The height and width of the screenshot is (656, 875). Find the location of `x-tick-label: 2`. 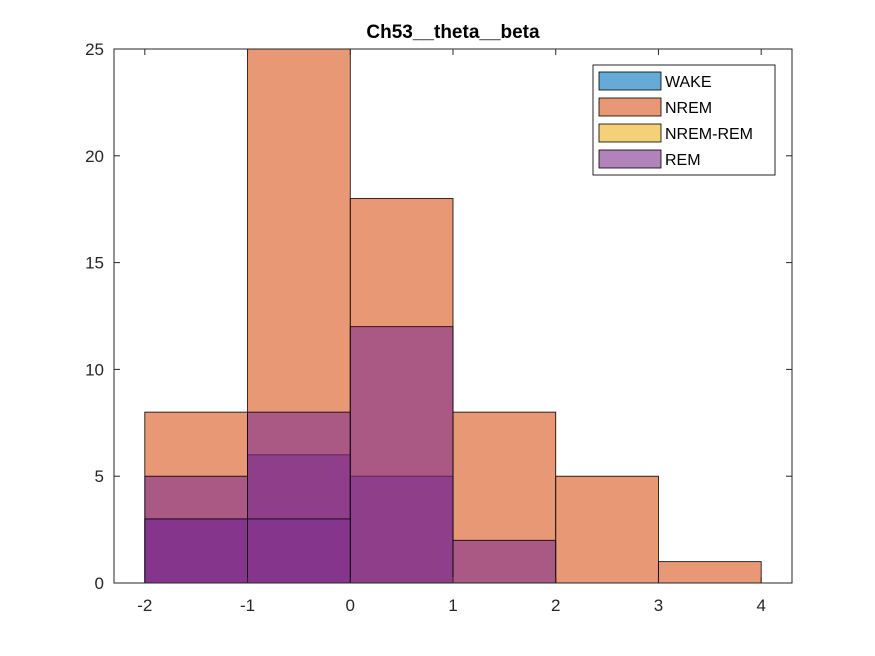

x-tick-label: 2 is located at coordinates (555, 605).